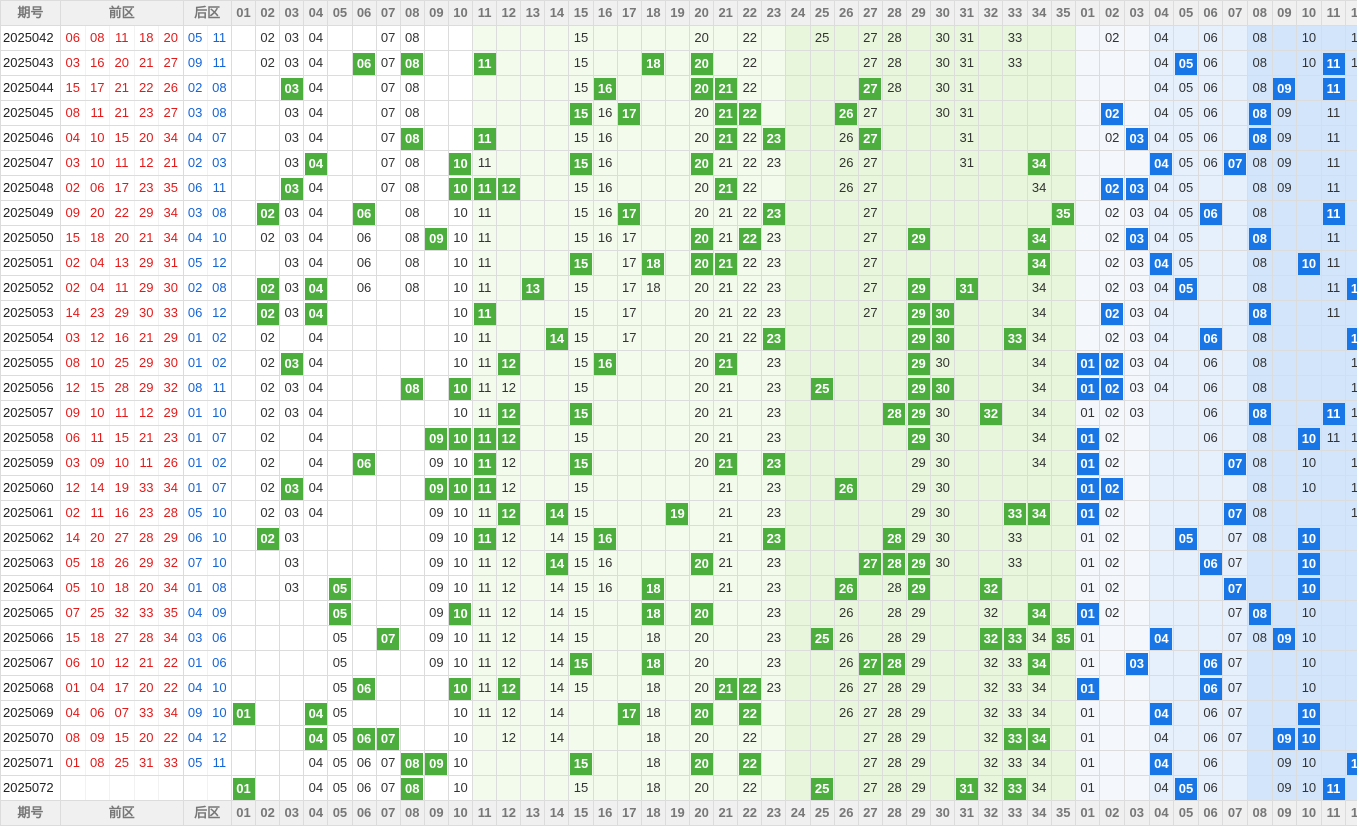  I want to click on back-draw-number: 03, so click(195, 213).